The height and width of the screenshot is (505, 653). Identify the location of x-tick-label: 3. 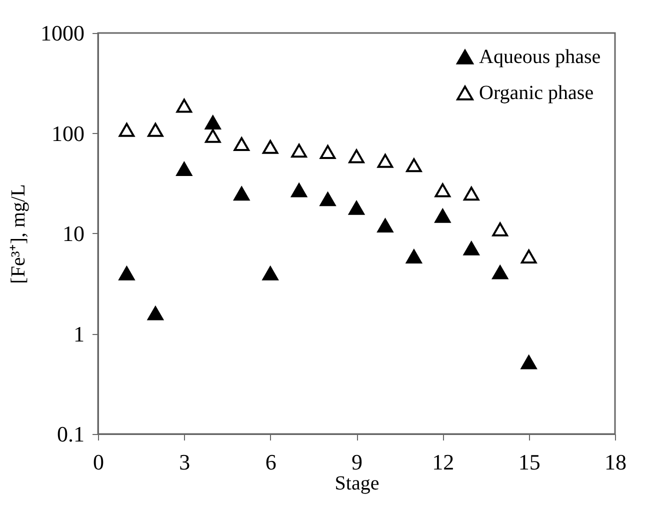
(184, 462).